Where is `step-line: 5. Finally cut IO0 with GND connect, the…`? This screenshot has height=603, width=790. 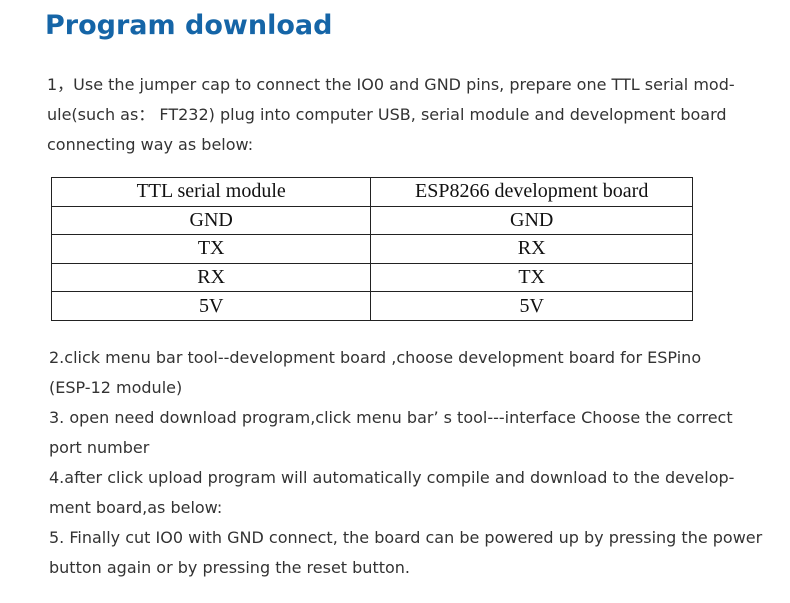 step-line: 5. Finally cut IO0 with GND connect, the… is located at coordinates (406, 537).